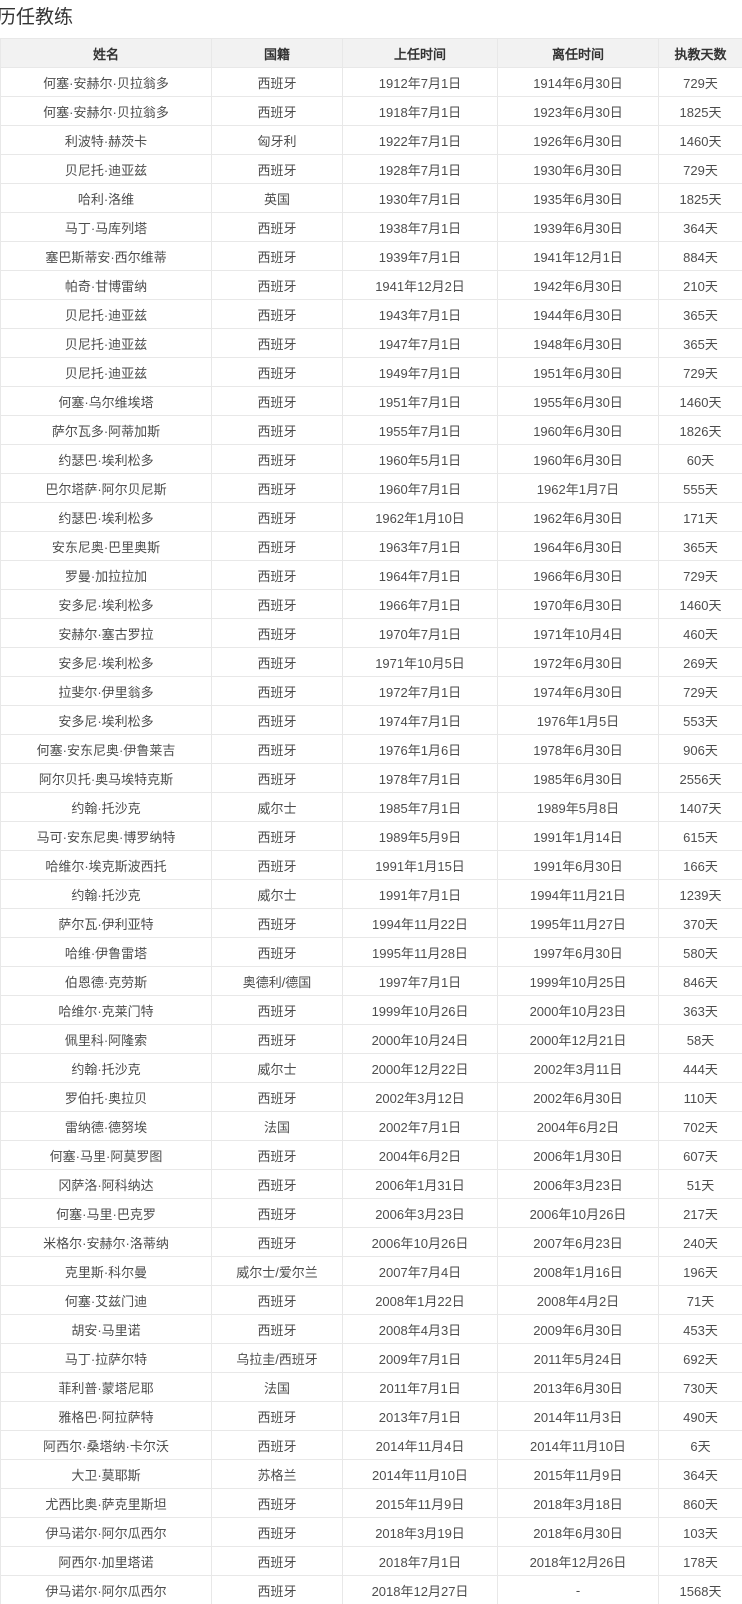 Image resolution: width=742 pixels, height=1604 pixels. I want to click on end-date-cell: 2006年1月30日, so click(578, 1155).